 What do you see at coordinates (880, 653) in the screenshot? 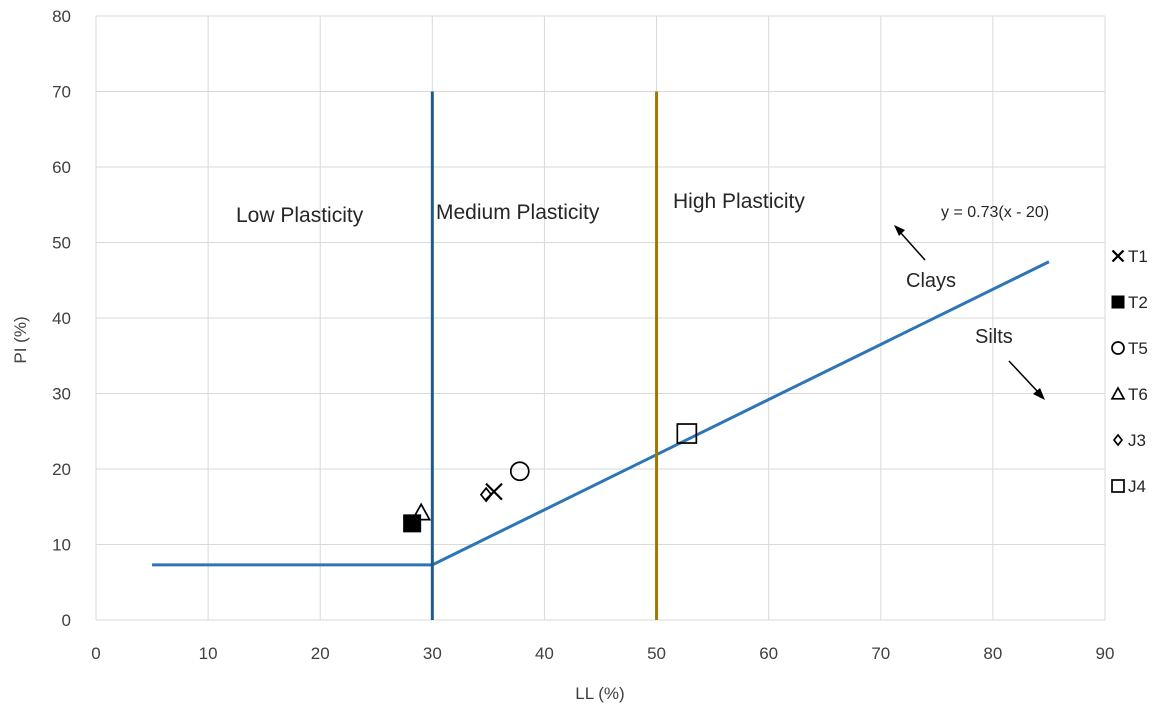
I see `x-tick-label: 70` at bounding box center [880, 653].